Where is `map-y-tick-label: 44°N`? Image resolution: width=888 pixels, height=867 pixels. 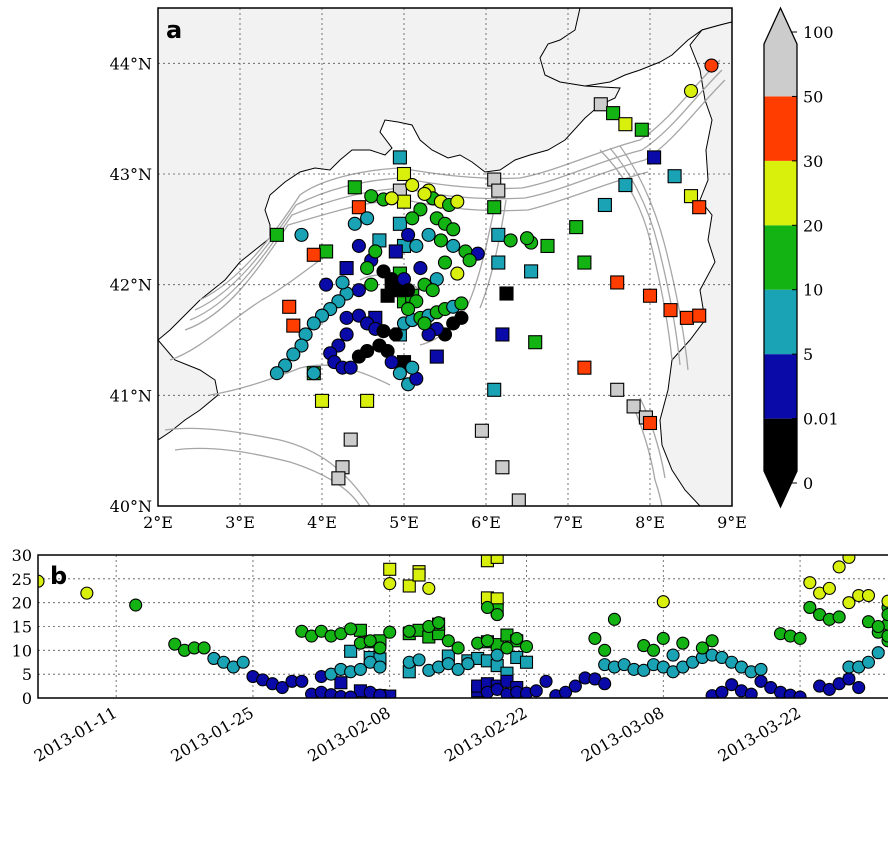
map-y-tick-label: 44°N is located at coordinates (131, 63).